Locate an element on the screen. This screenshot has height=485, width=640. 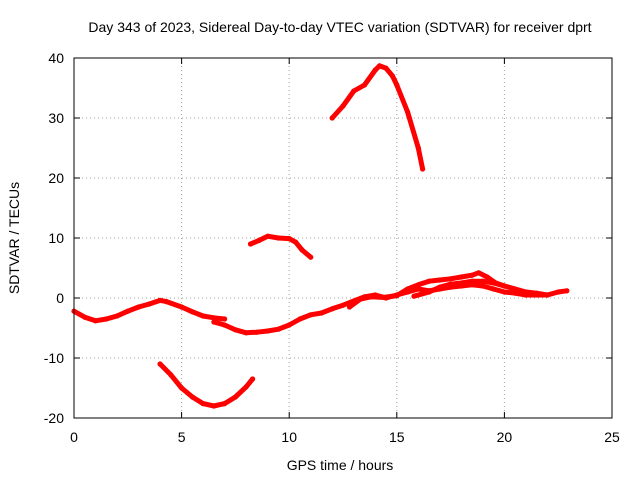
x-tick-label: 20 is located at coordinates (505, 437).